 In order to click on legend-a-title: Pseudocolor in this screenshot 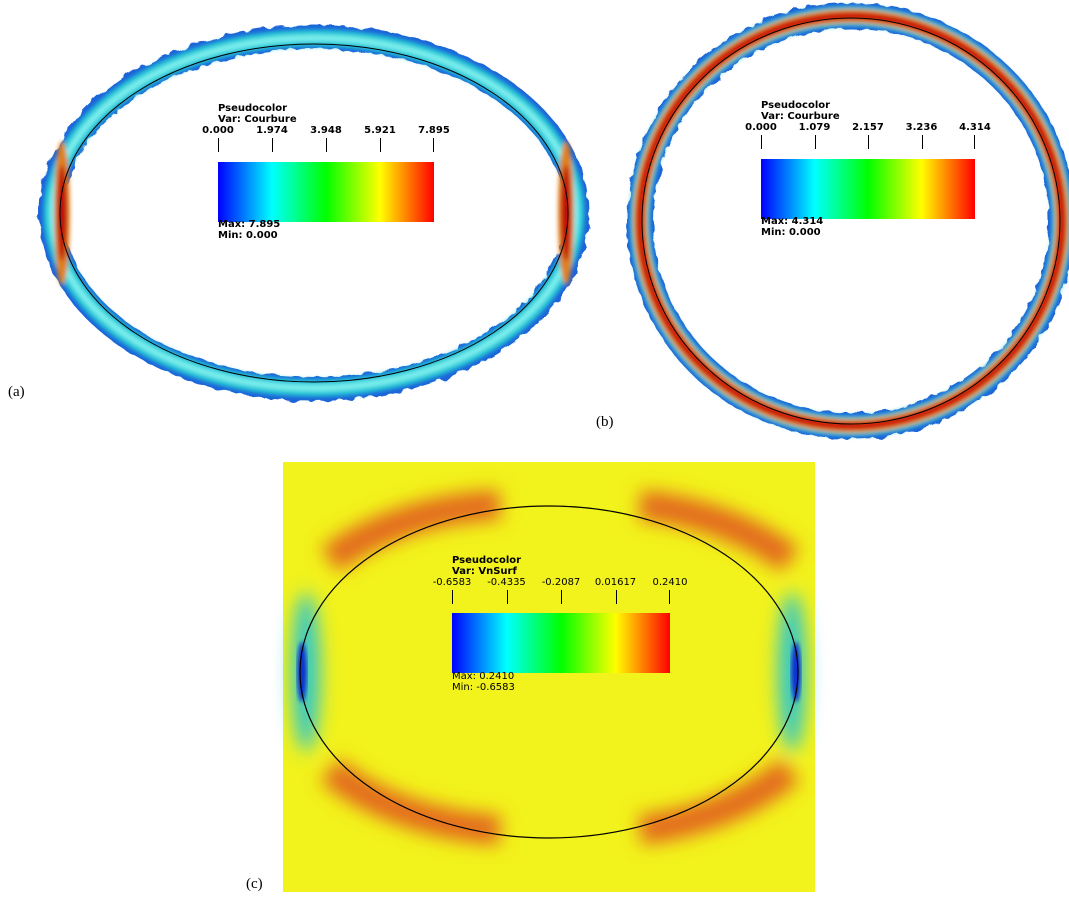, I will do `click(253, 108)`.